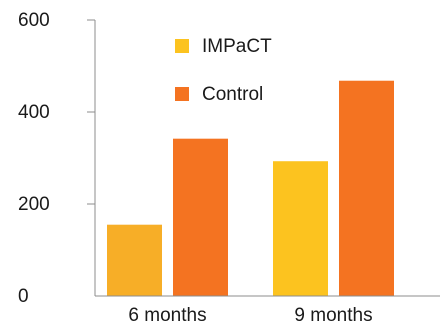 This screenshot has width=448, height=329. Describe the element at coordinates (34, 20) in the screenshot. I see `y-tick-label: 600` at that location.